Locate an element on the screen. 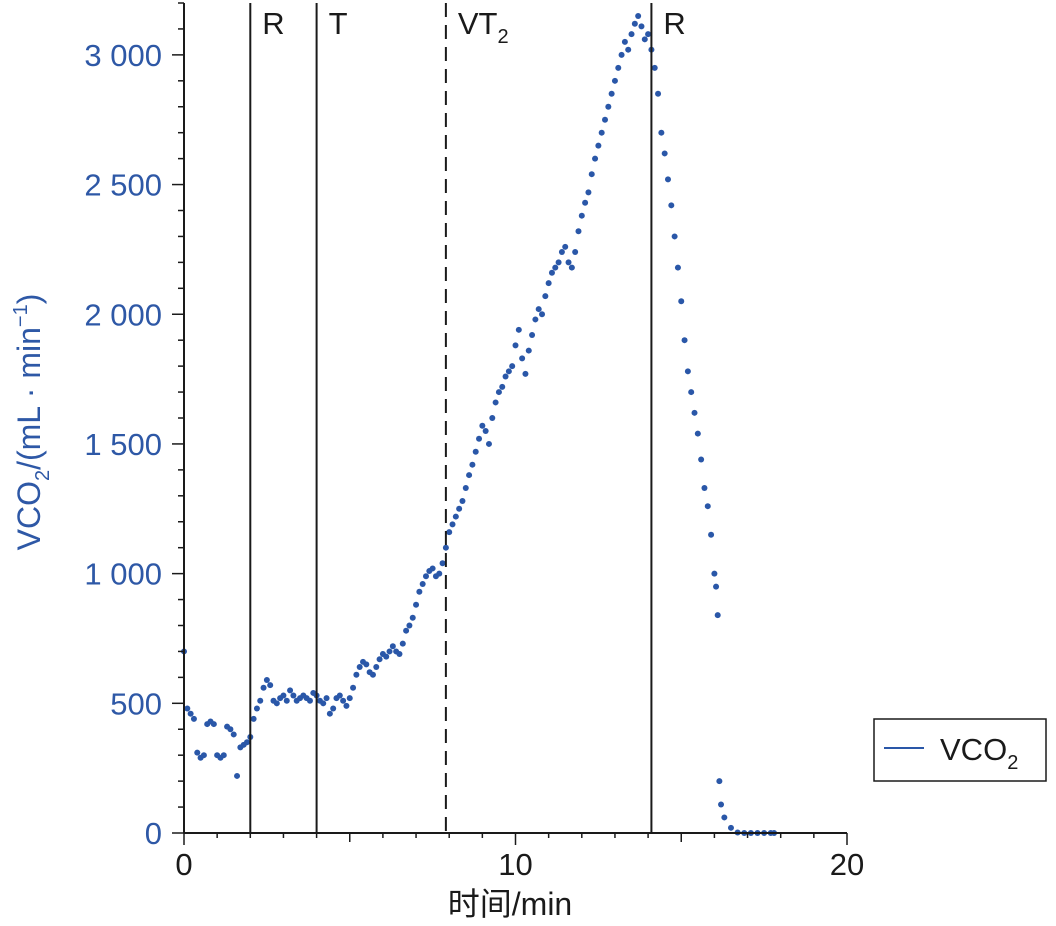 Image resolution: width=1056 pixels, height=926 pixels. y-tick-label: 2 000 is located at coordinates (123, 314).